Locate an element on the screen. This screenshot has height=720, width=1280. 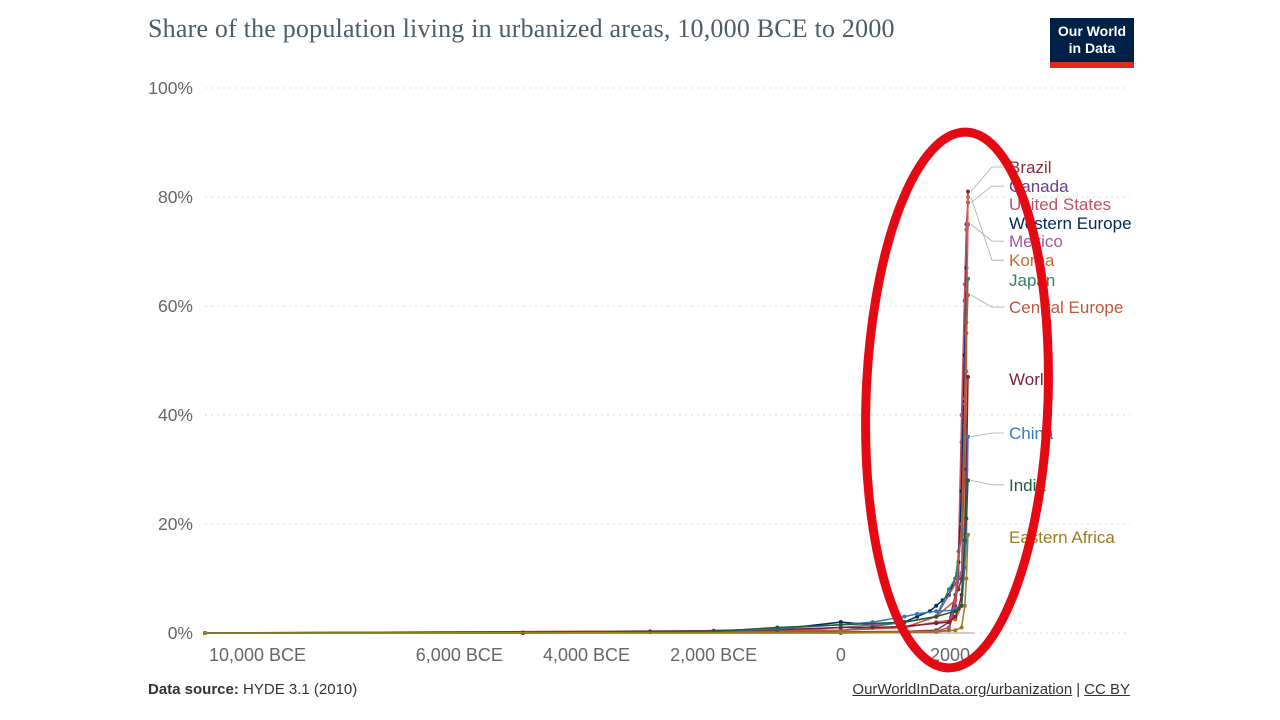
footer-links: OurWorldInData.org/urbanization | CC BY is located at coordinates (991, 689).